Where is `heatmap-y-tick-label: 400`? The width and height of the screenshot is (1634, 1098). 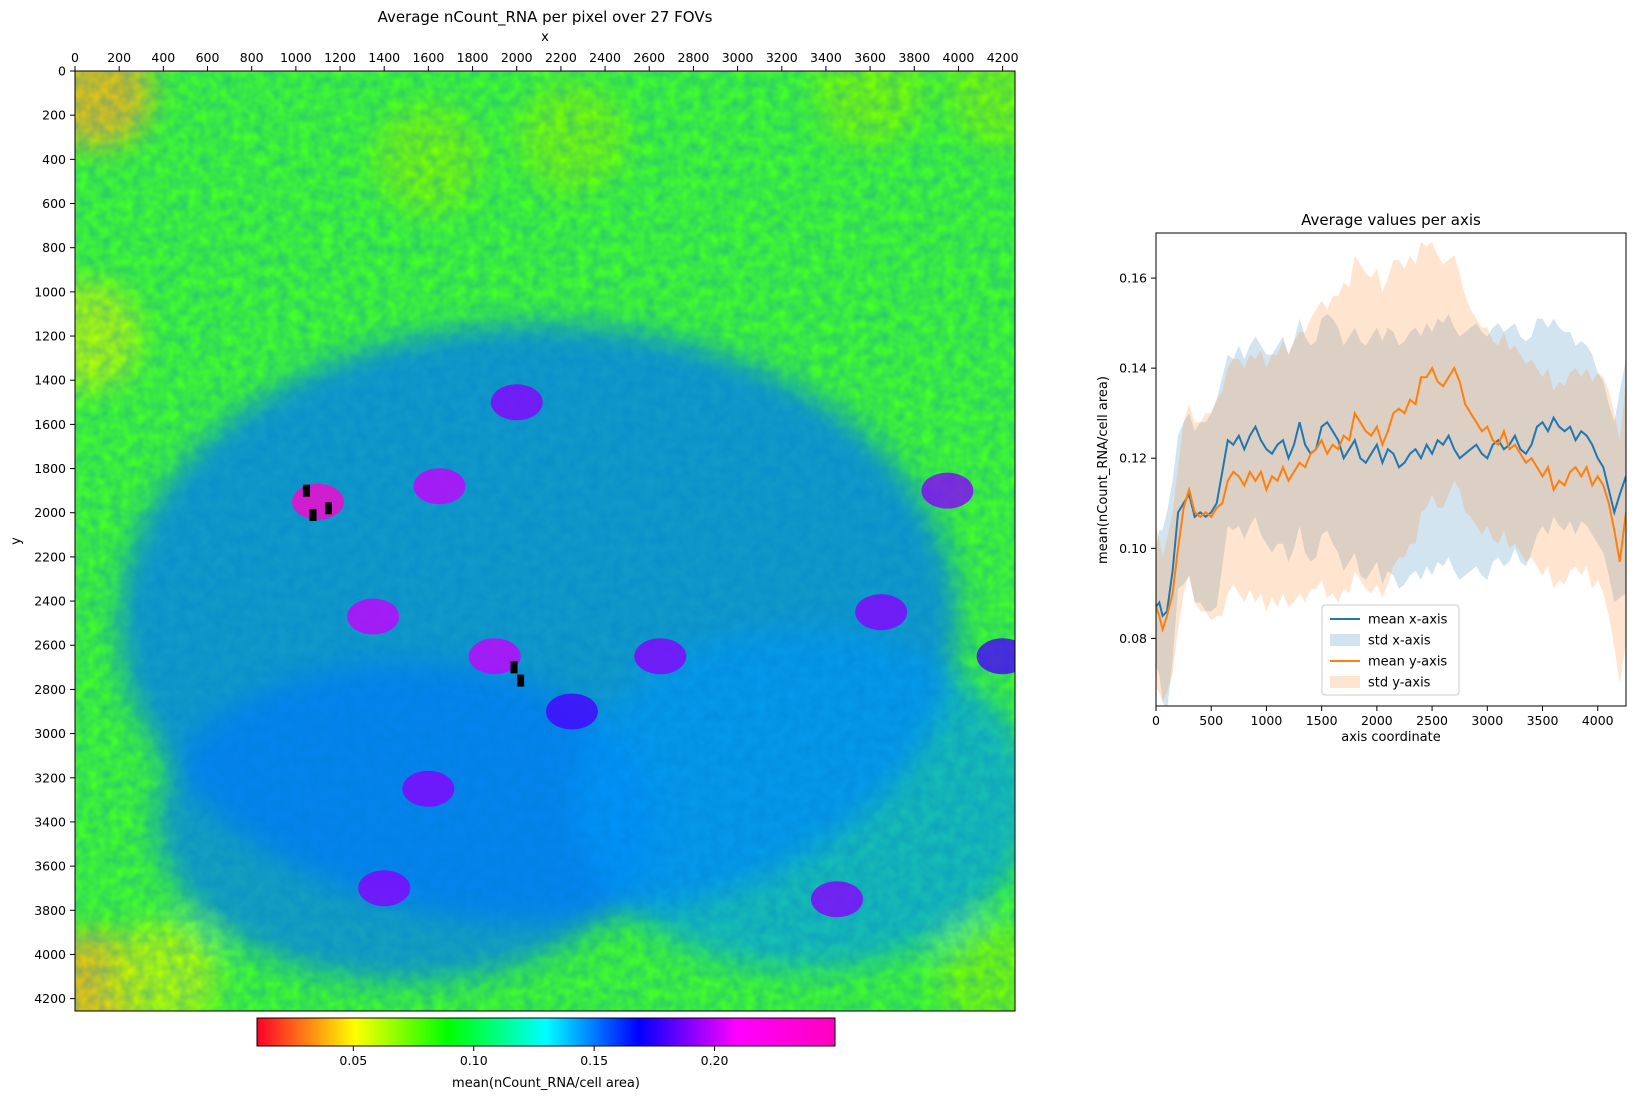
heatmap-y-tick-label: 400 is located at coordinates (54, 159).